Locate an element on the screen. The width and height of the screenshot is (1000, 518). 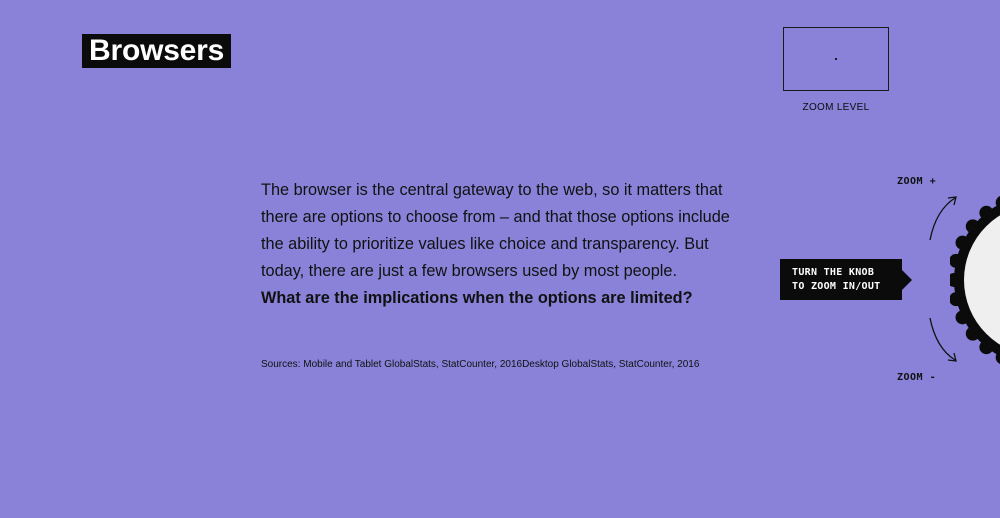
zoom-knob is located at coordinates (975, 280).